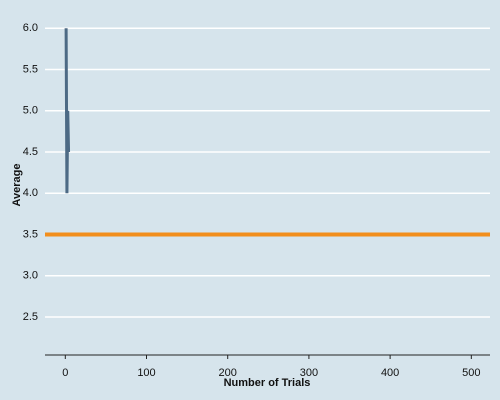  What do you see at coordinates (30, 193) in the screenshot?
I see `y-tick-label: 4.0` at bounding box center [30, 193].